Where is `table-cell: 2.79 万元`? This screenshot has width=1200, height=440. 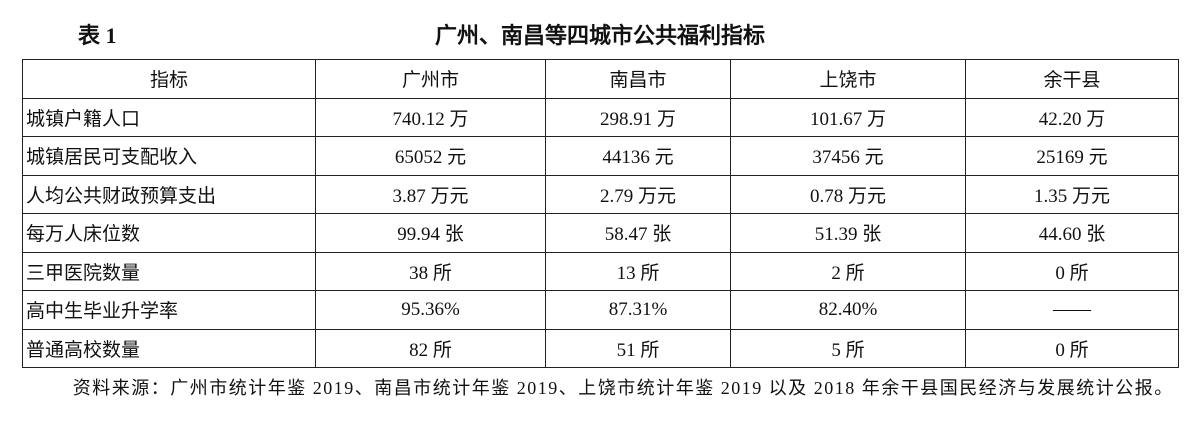
table-cell: 2.79 万元 is located at coordinates (638, 194).